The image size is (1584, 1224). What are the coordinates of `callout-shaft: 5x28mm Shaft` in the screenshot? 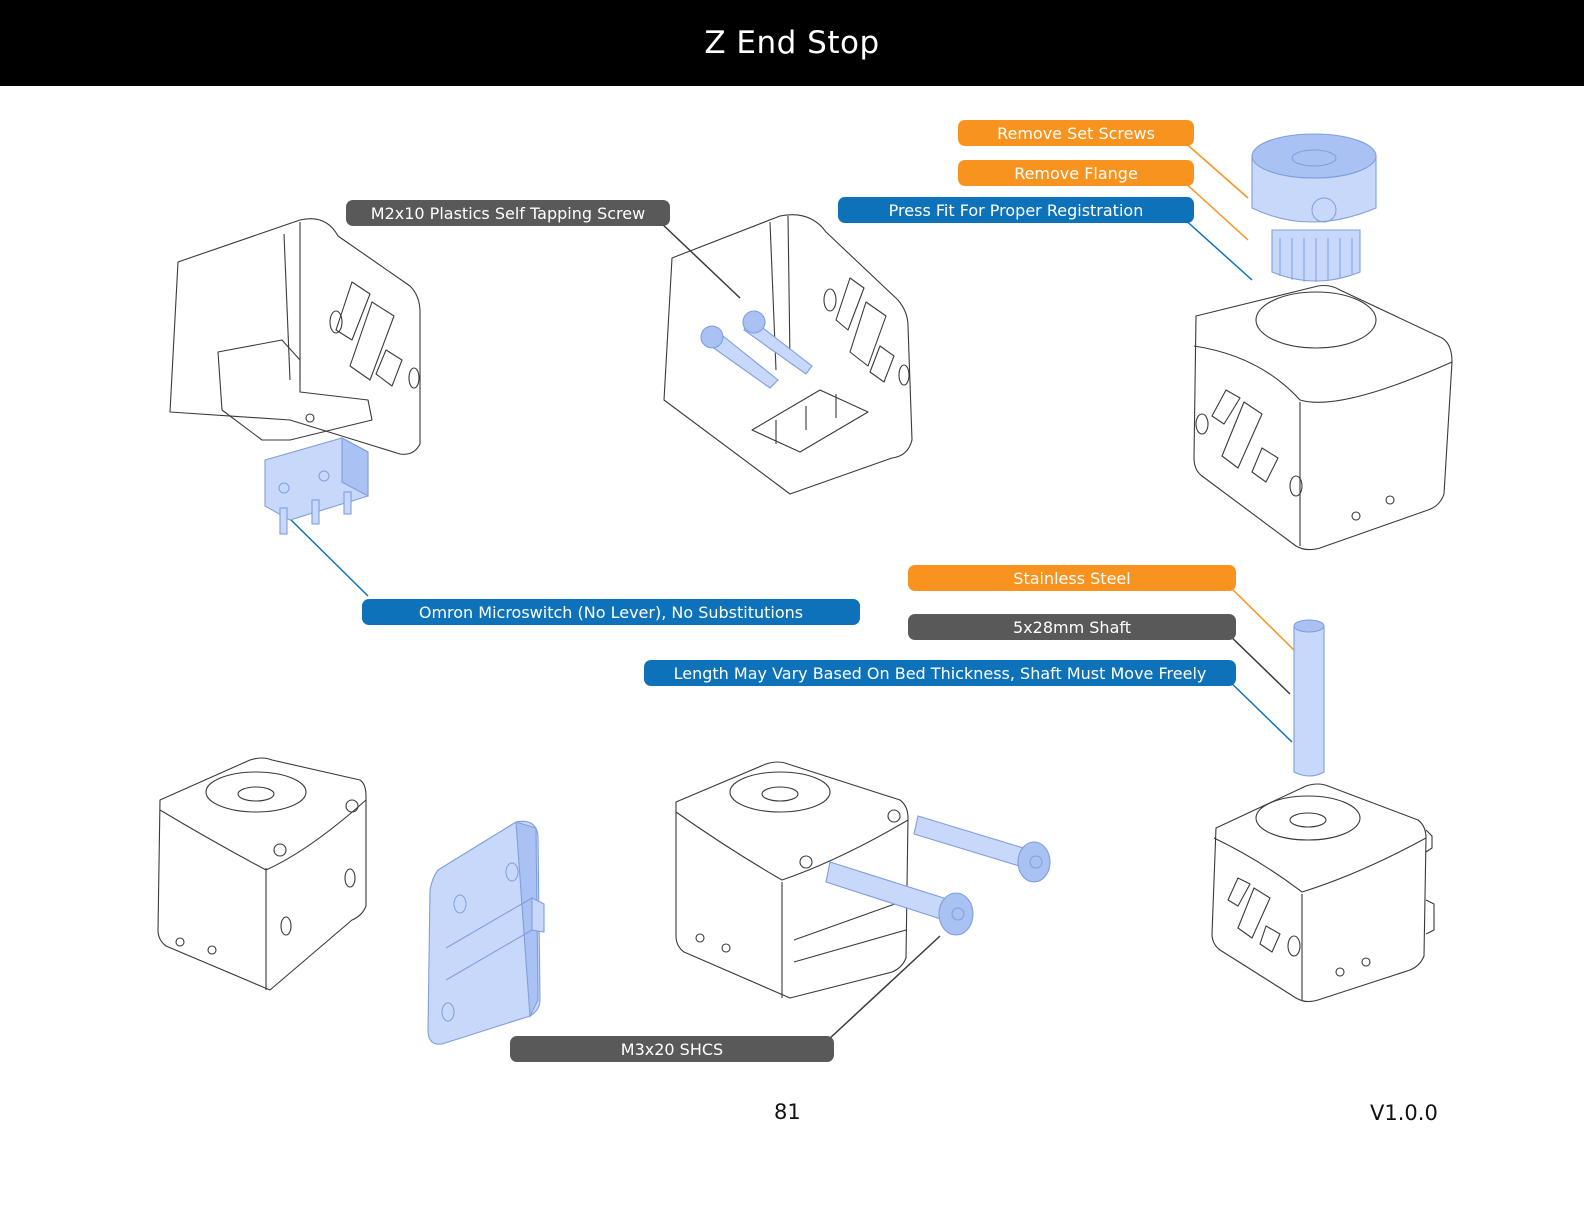 It's located at (1072, 627).